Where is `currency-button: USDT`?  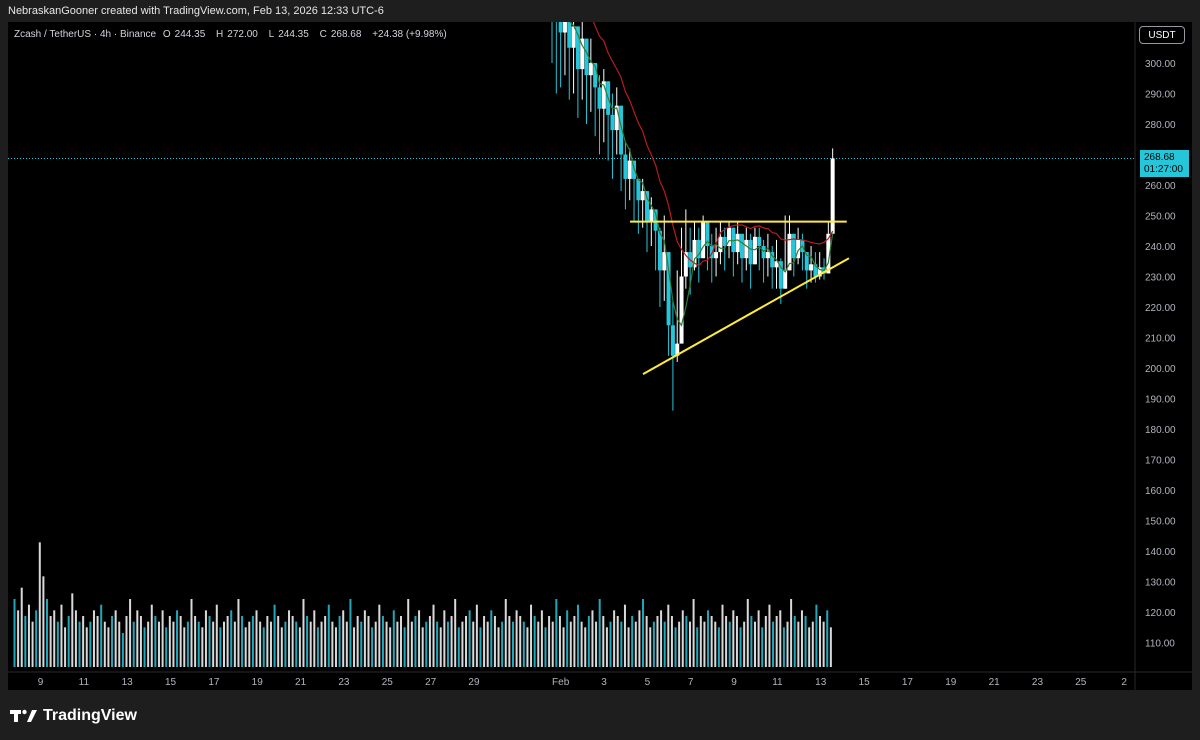
currency-button: USDT is located at coordinates (1162, 35).